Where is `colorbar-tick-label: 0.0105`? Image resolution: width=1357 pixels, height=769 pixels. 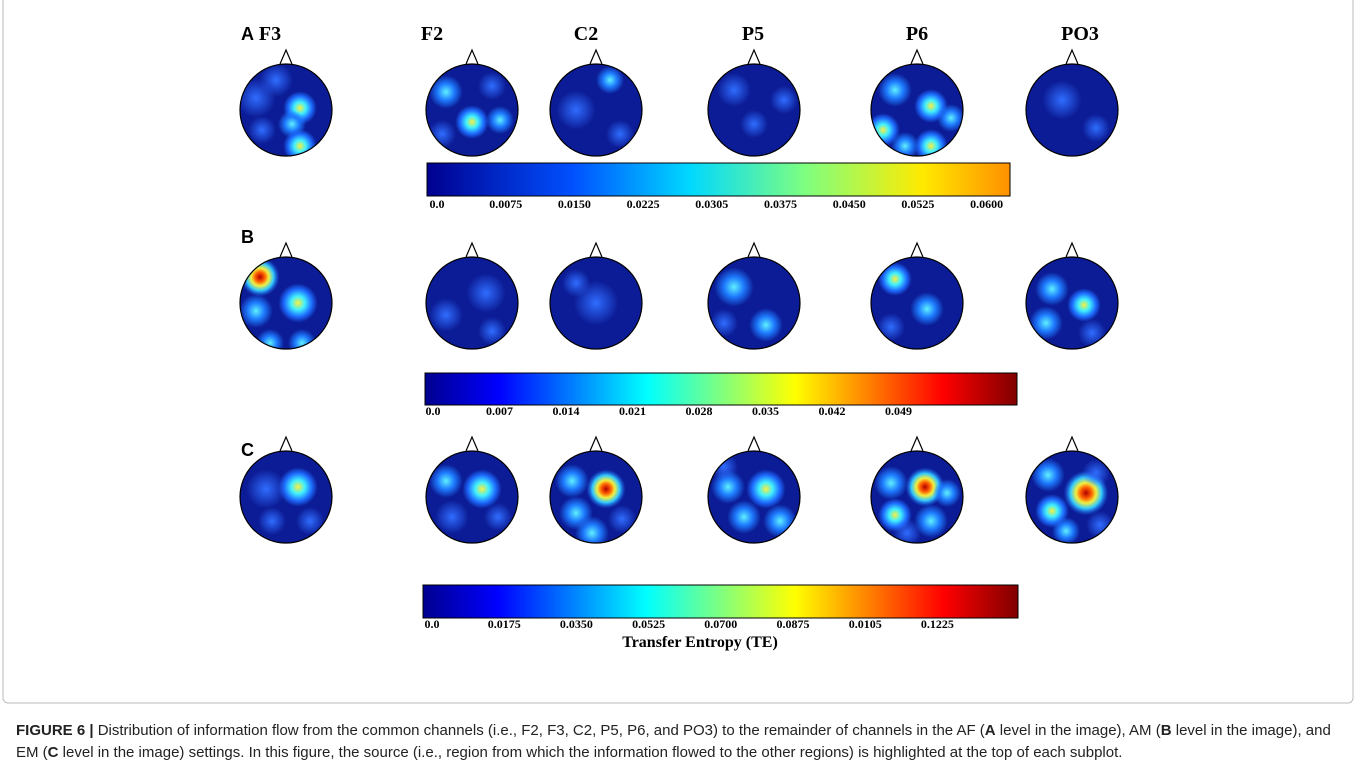 colorbar-tick-label: 0.0105 is located at coordinates (865, 624).